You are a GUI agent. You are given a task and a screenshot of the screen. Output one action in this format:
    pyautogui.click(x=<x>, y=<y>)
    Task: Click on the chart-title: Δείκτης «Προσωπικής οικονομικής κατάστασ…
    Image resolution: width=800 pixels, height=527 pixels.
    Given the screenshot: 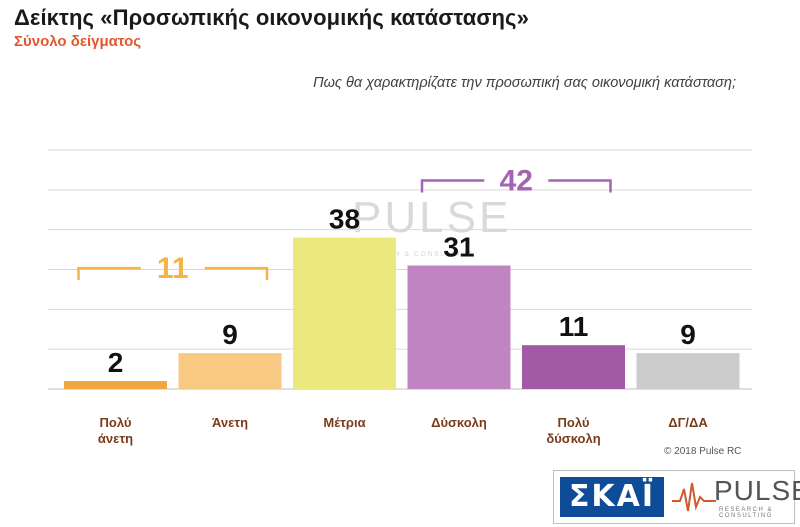 What is the action you would take?
    pyautogui.click(x=271, y=17)
    